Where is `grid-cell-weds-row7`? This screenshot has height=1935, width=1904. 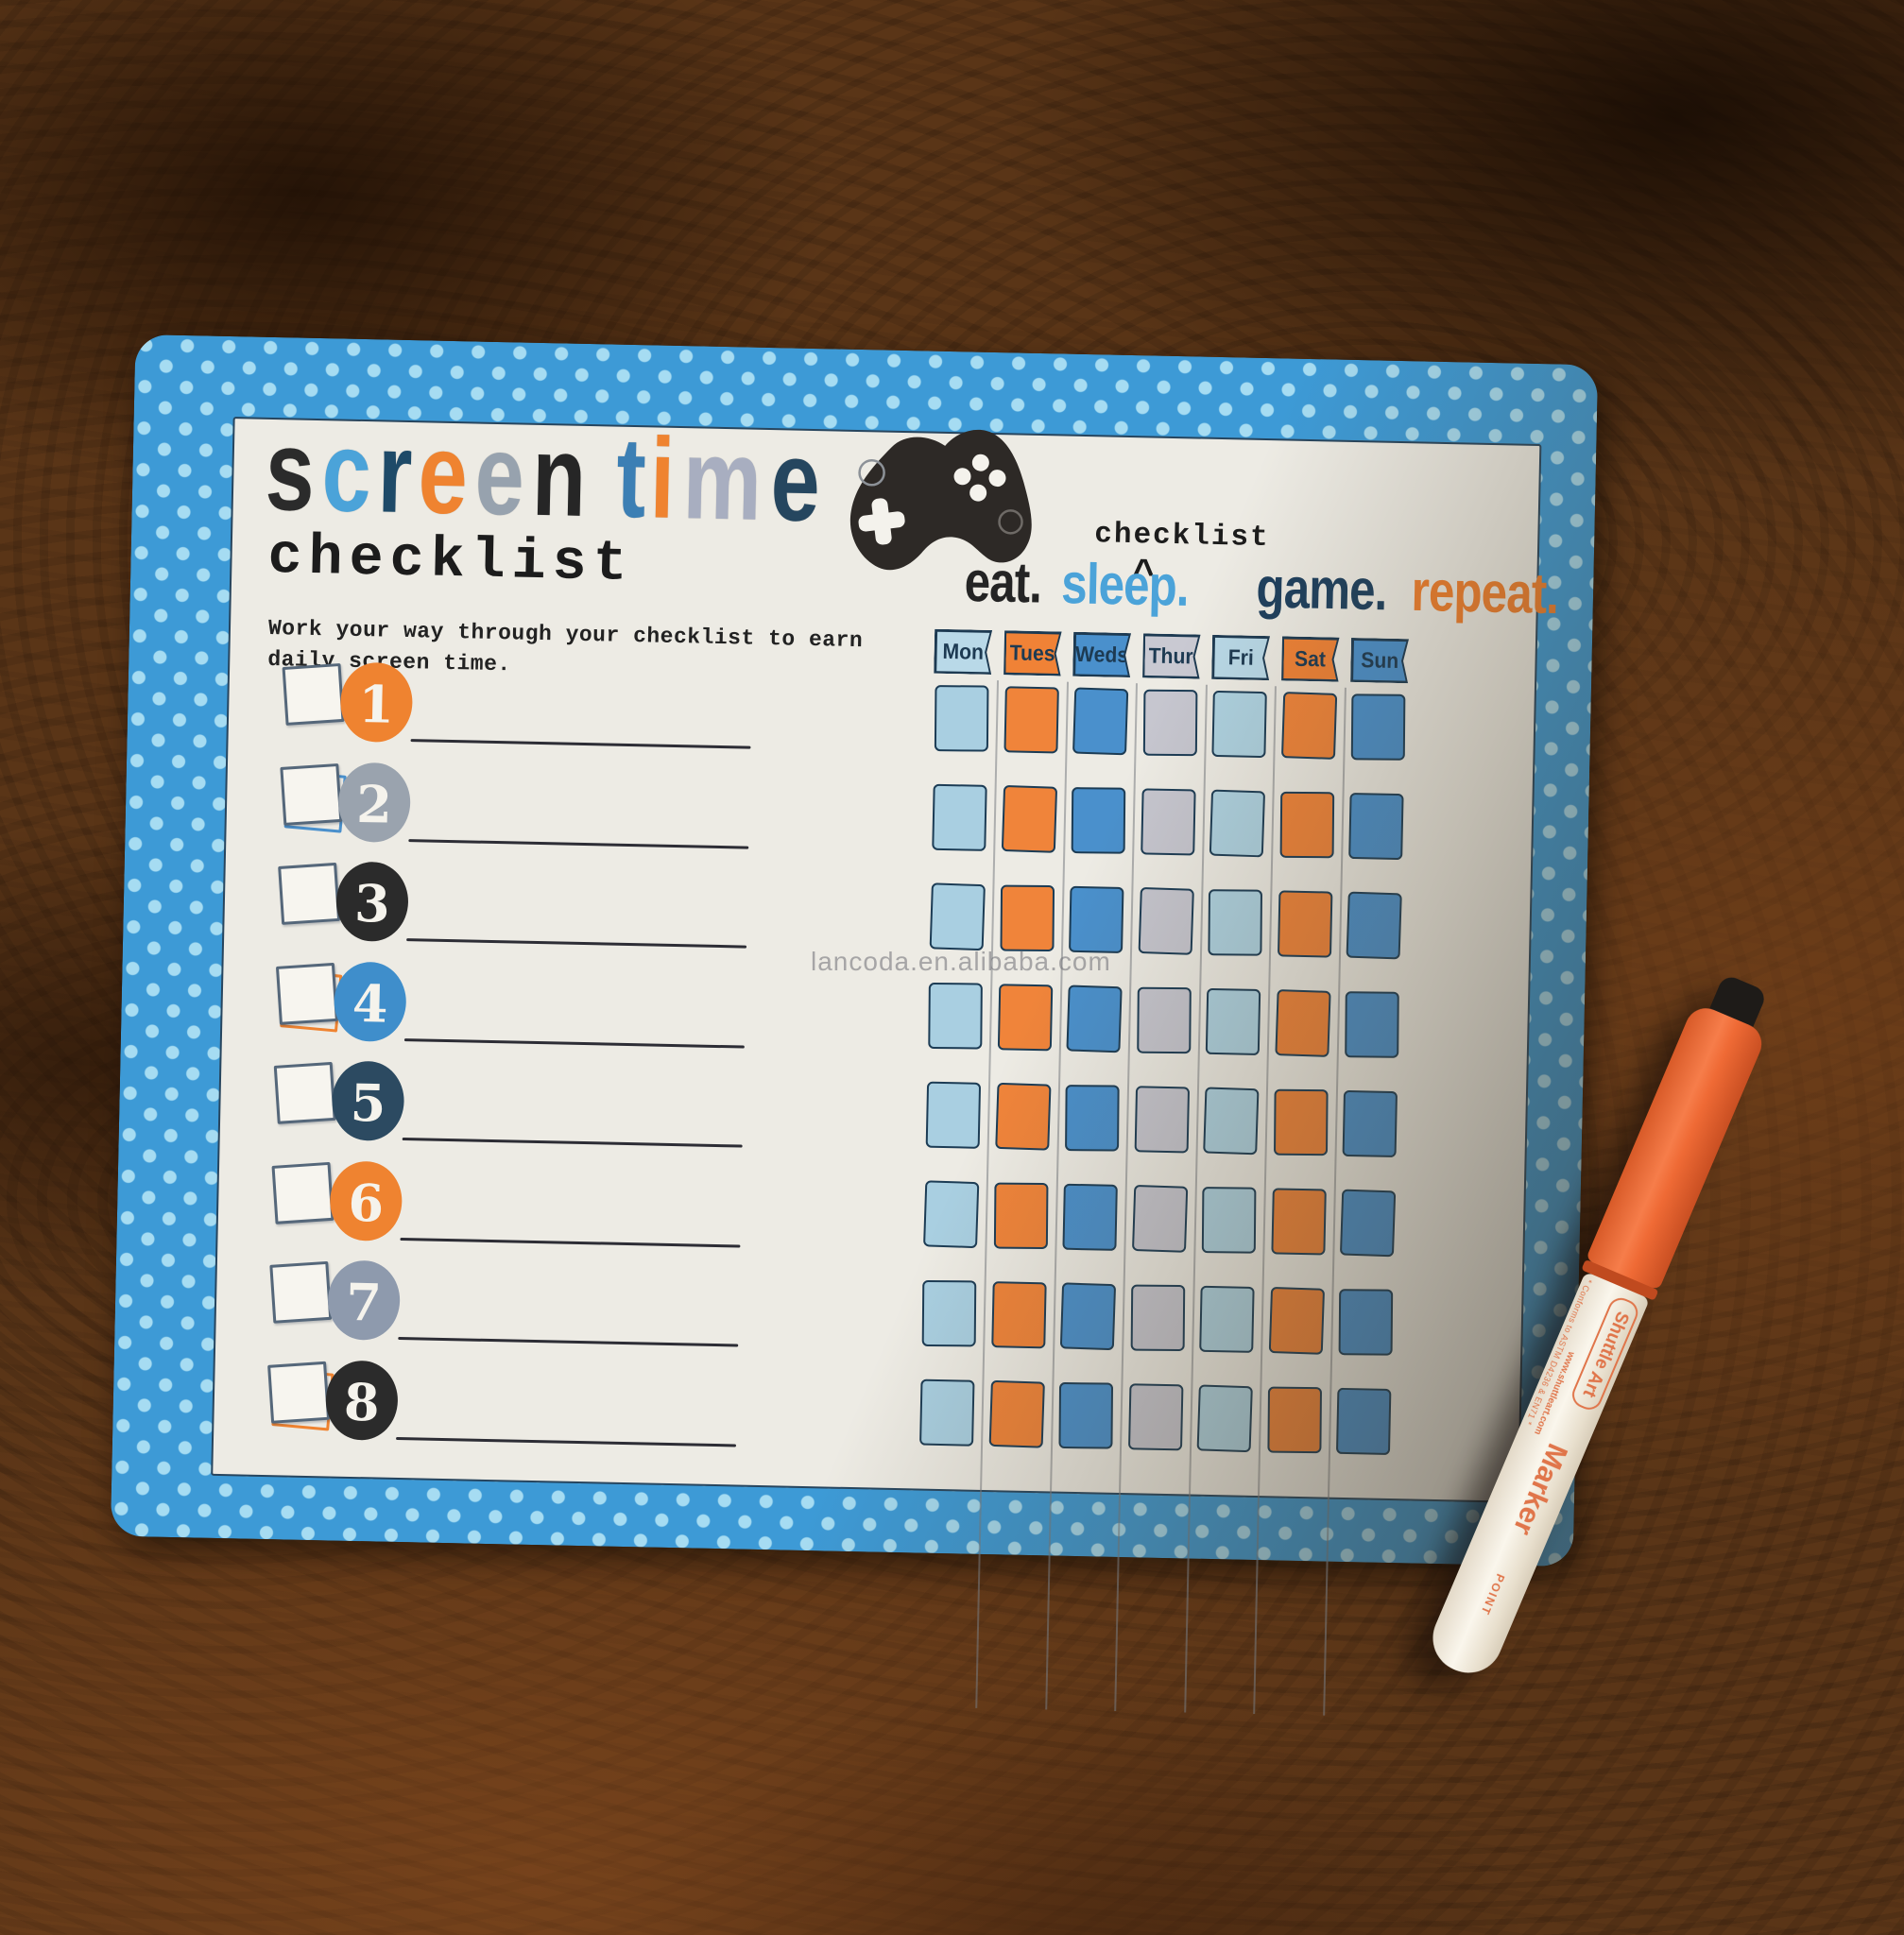
grid-cell-weds-row7 is located at coordinates (1088, 1316).